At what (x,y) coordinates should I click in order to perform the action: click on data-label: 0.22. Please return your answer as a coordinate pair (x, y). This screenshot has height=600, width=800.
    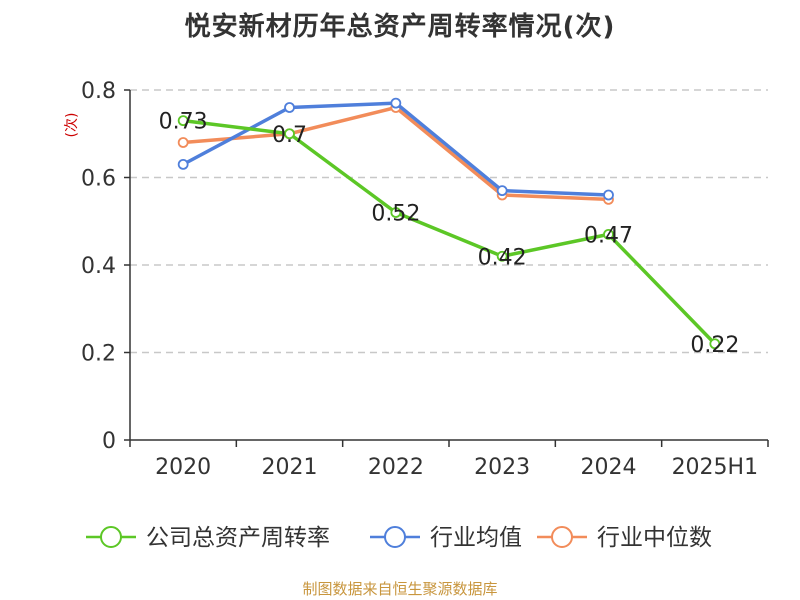
    Looking at the image, I should click on (714, 345).